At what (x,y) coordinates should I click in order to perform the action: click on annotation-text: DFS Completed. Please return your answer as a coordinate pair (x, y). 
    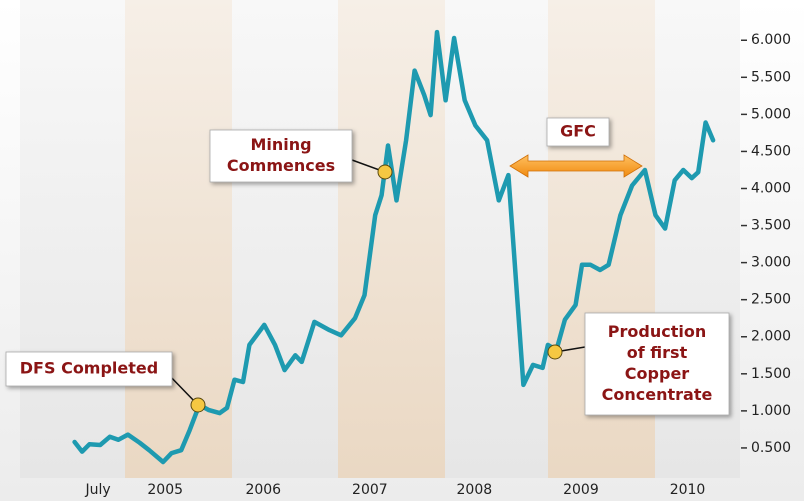
    Looking at the image, I should click on (89, 368).